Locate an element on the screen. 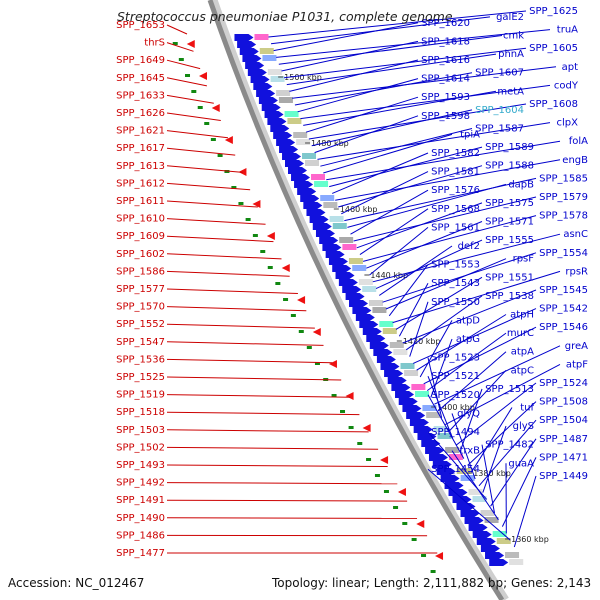  forward-gene-label: guaA is located at coordinates (521, 463).